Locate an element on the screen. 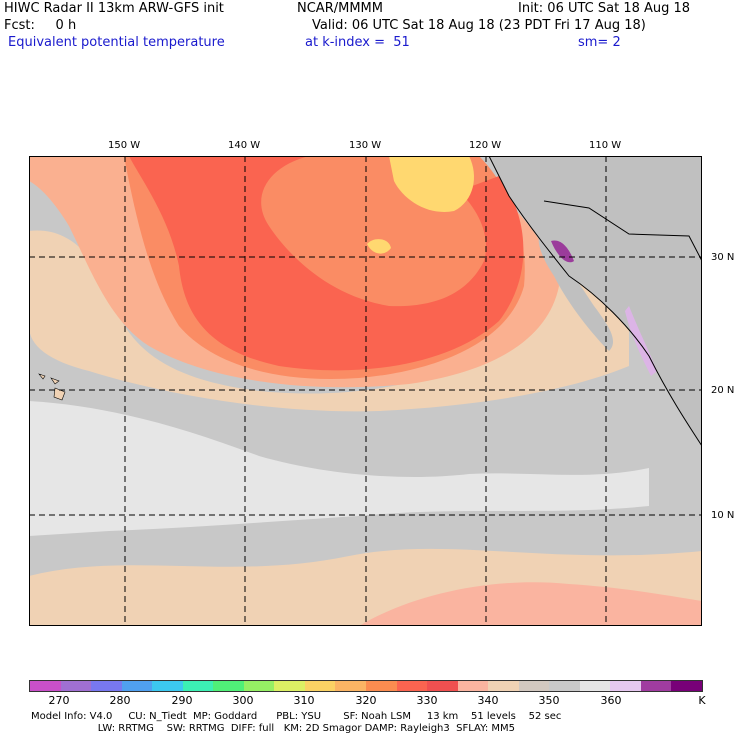 The image size is (740, 740). warm-patch-center is located at coordinates (379, 246).